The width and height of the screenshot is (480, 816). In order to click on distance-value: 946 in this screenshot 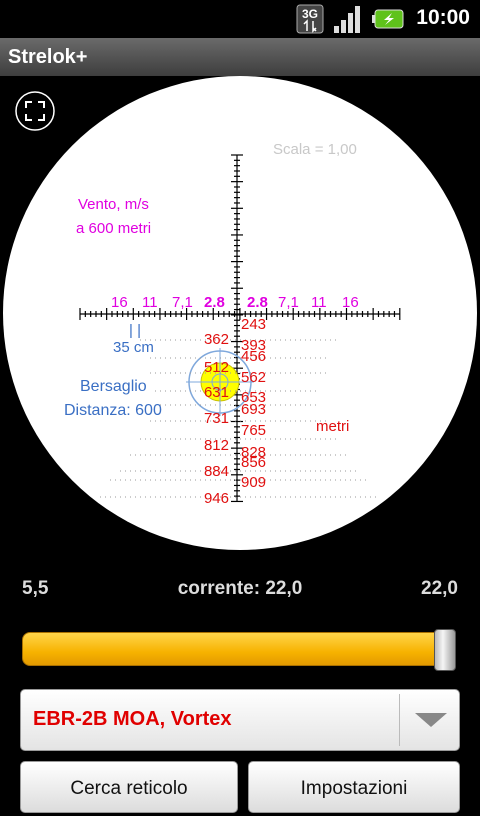, I will do `click(216, 498)`.